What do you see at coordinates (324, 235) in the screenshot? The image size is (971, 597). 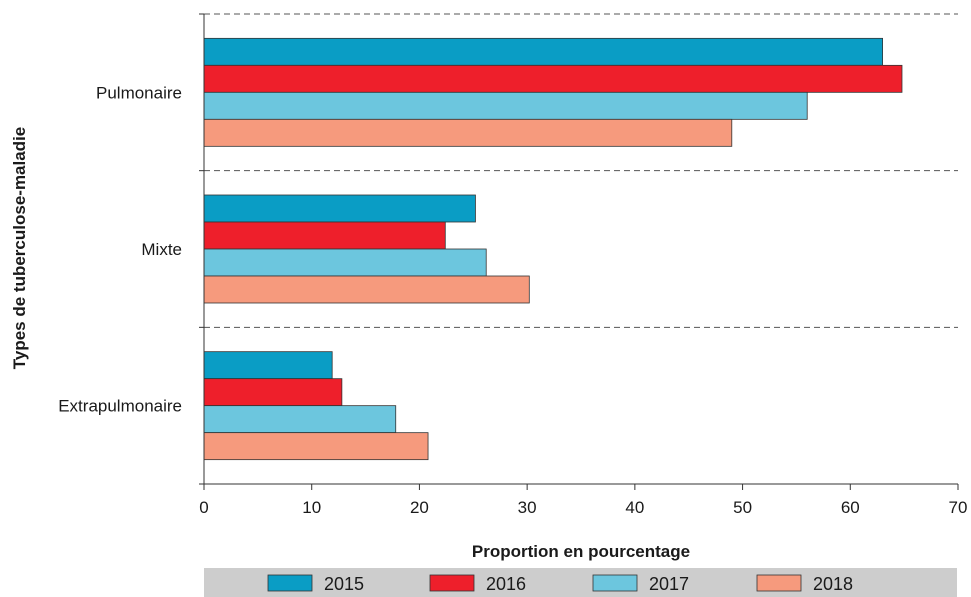 I see `bar-2016-mixte` at bounding box center [324, 235].